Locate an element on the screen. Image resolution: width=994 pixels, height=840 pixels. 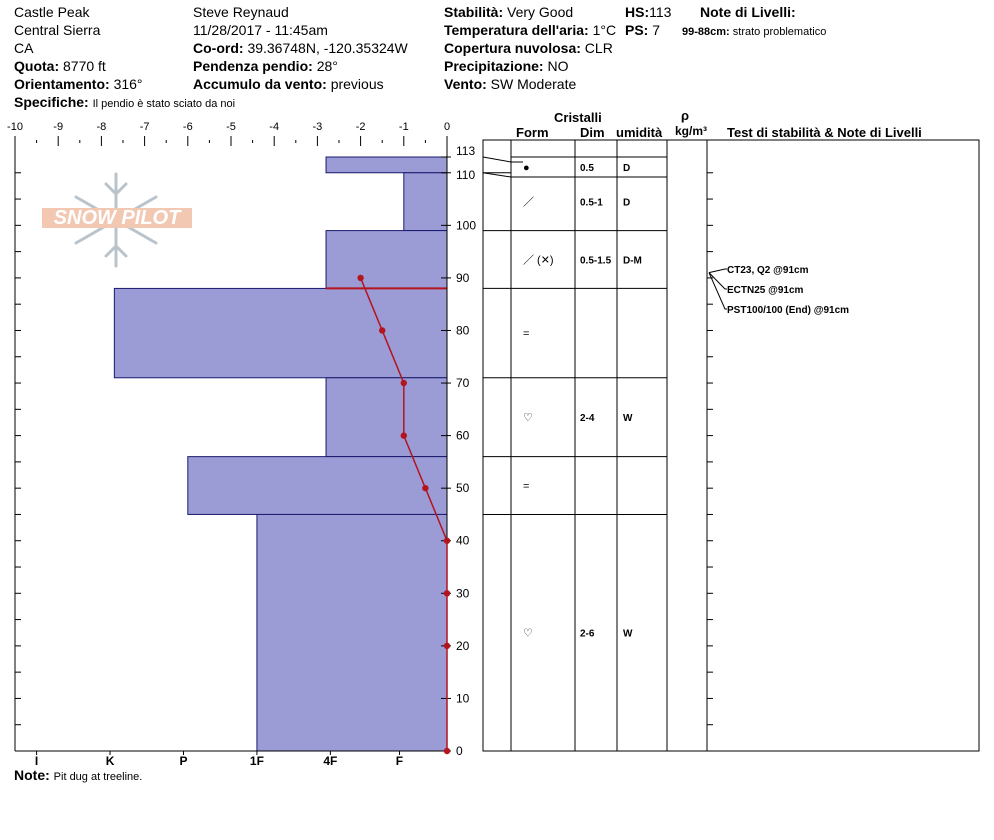
top-tick-label: -3 is located at coordinates (318, 127).